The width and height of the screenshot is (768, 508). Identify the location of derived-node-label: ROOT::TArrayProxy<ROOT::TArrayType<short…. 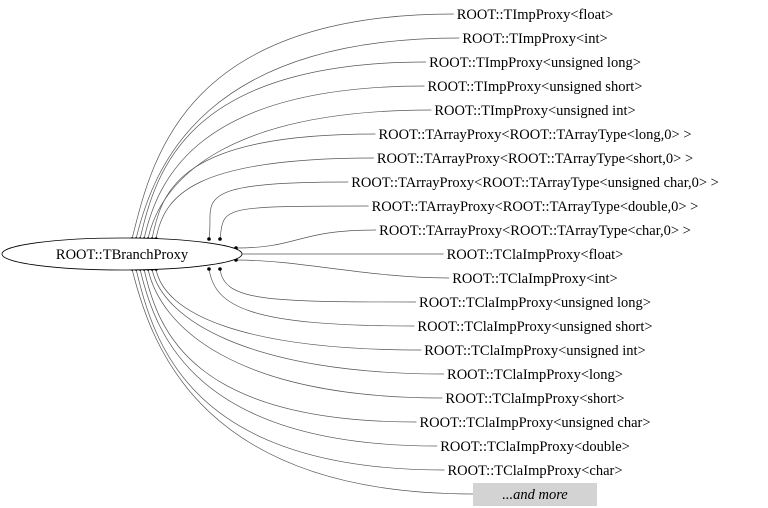
(535, 159).